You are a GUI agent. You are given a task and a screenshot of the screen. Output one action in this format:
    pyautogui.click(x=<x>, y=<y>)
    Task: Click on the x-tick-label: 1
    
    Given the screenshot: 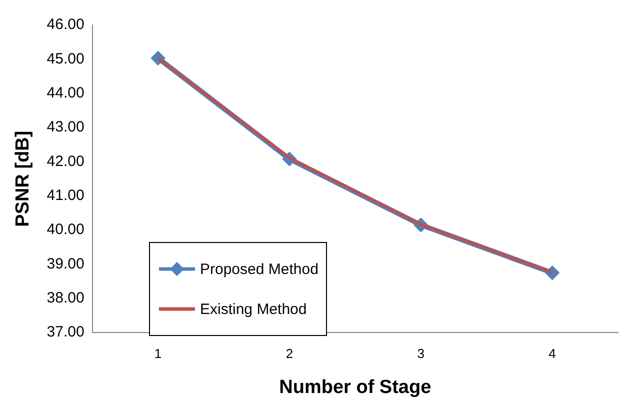 What is the action you would take?
    pyautogui.click(x=158, y=353)
    